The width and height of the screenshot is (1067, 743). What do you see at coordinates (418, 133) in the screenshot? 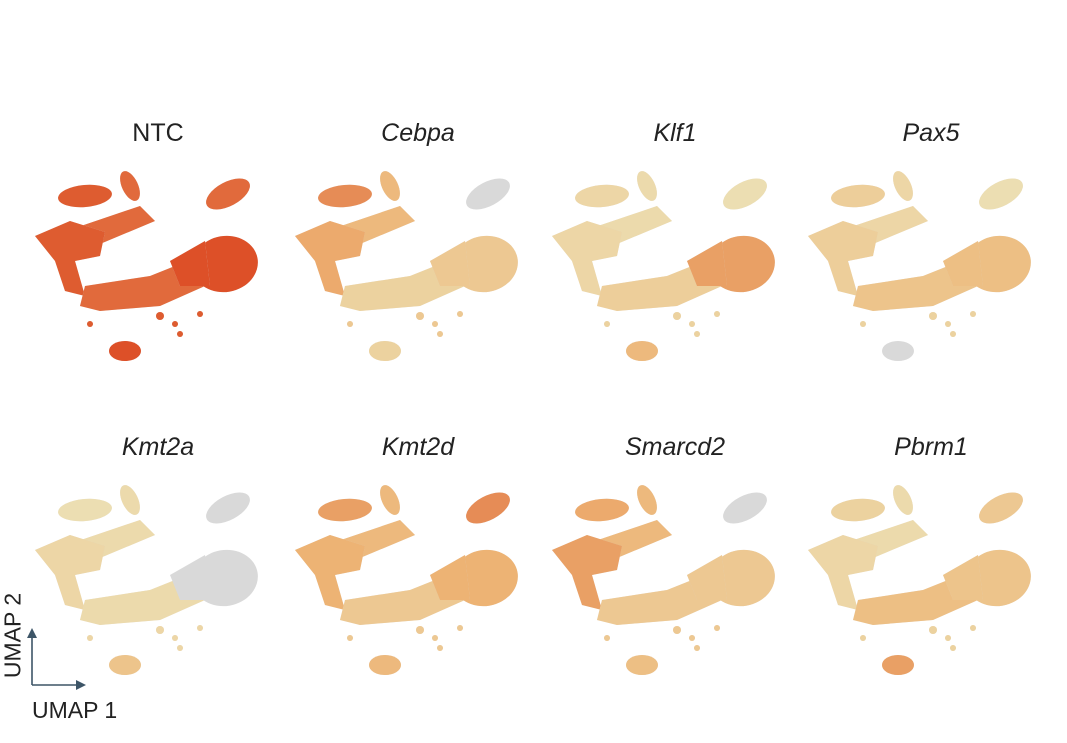
I see `panel-title: Cebpa` at bounding box center [418, 133].